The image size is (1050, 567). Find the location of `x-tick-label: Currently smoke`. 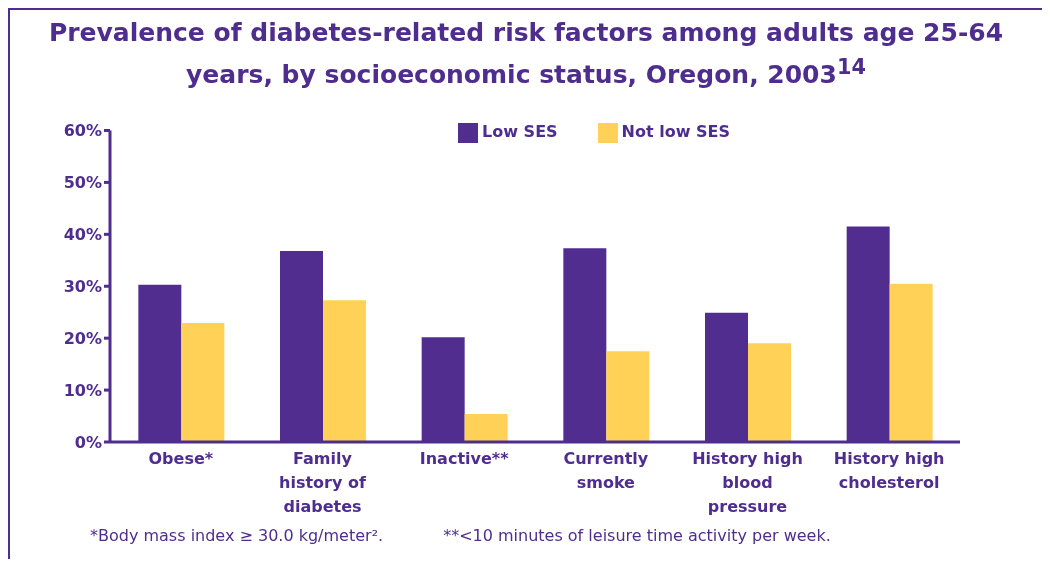

x-tick-label: Currently smoke is located at coordinates (606, 471).